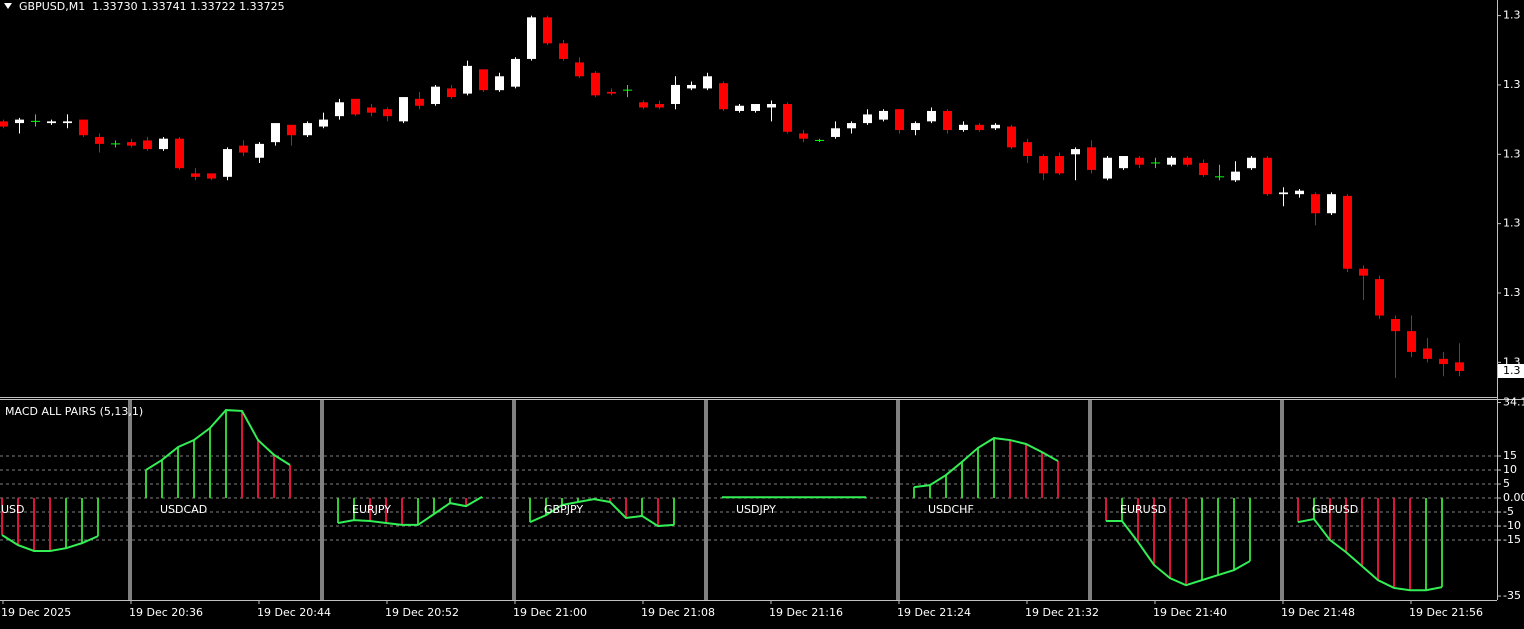 The height and width of the screenshot is (629, 1524). I want to click on current-price-label: 1.3, so click(1512, 370).